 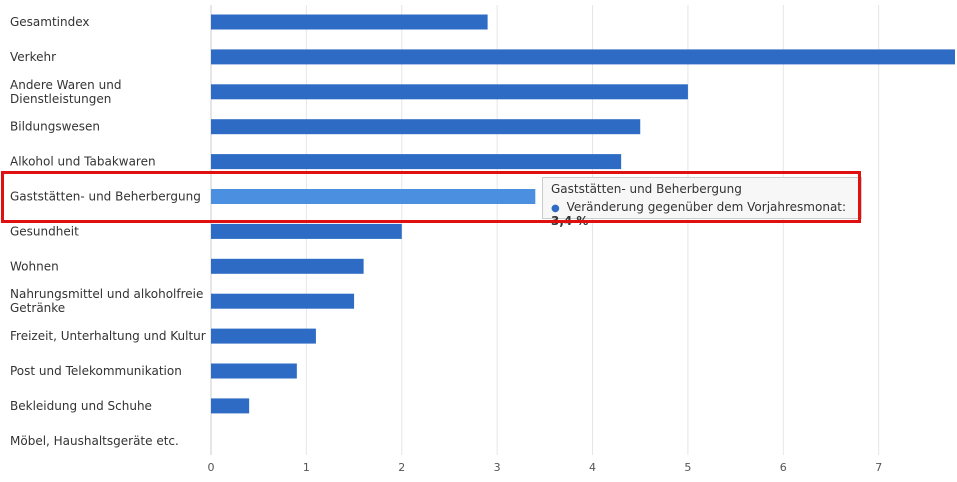 What do you see at coordinates (83, 162) in the screenshot?
I see `category-label: Alkohol und Tabakwaren` at bounding box center [83, 162].